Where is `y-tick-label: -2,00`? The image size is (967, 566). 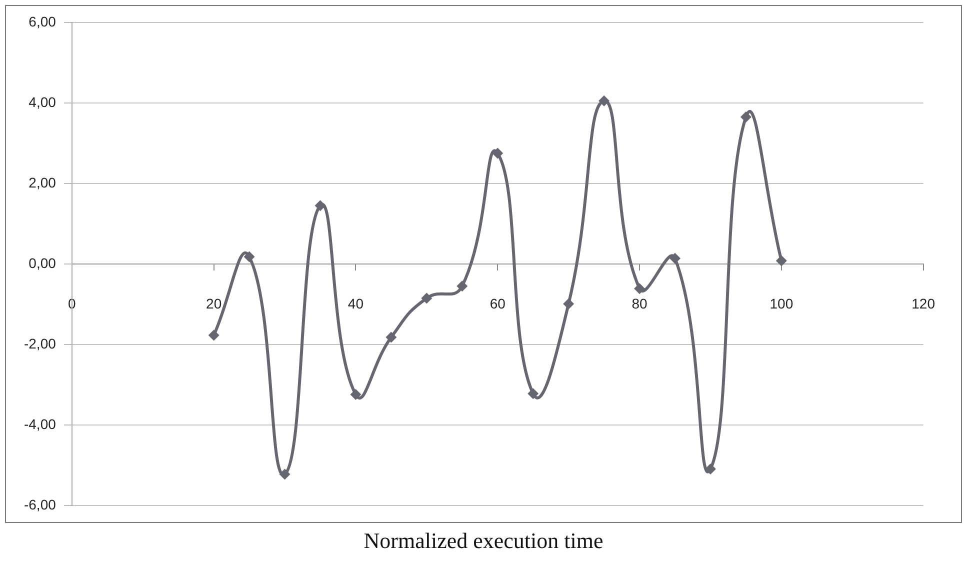 y-tick-label: -2,00 is located at coordinates (40, 343).